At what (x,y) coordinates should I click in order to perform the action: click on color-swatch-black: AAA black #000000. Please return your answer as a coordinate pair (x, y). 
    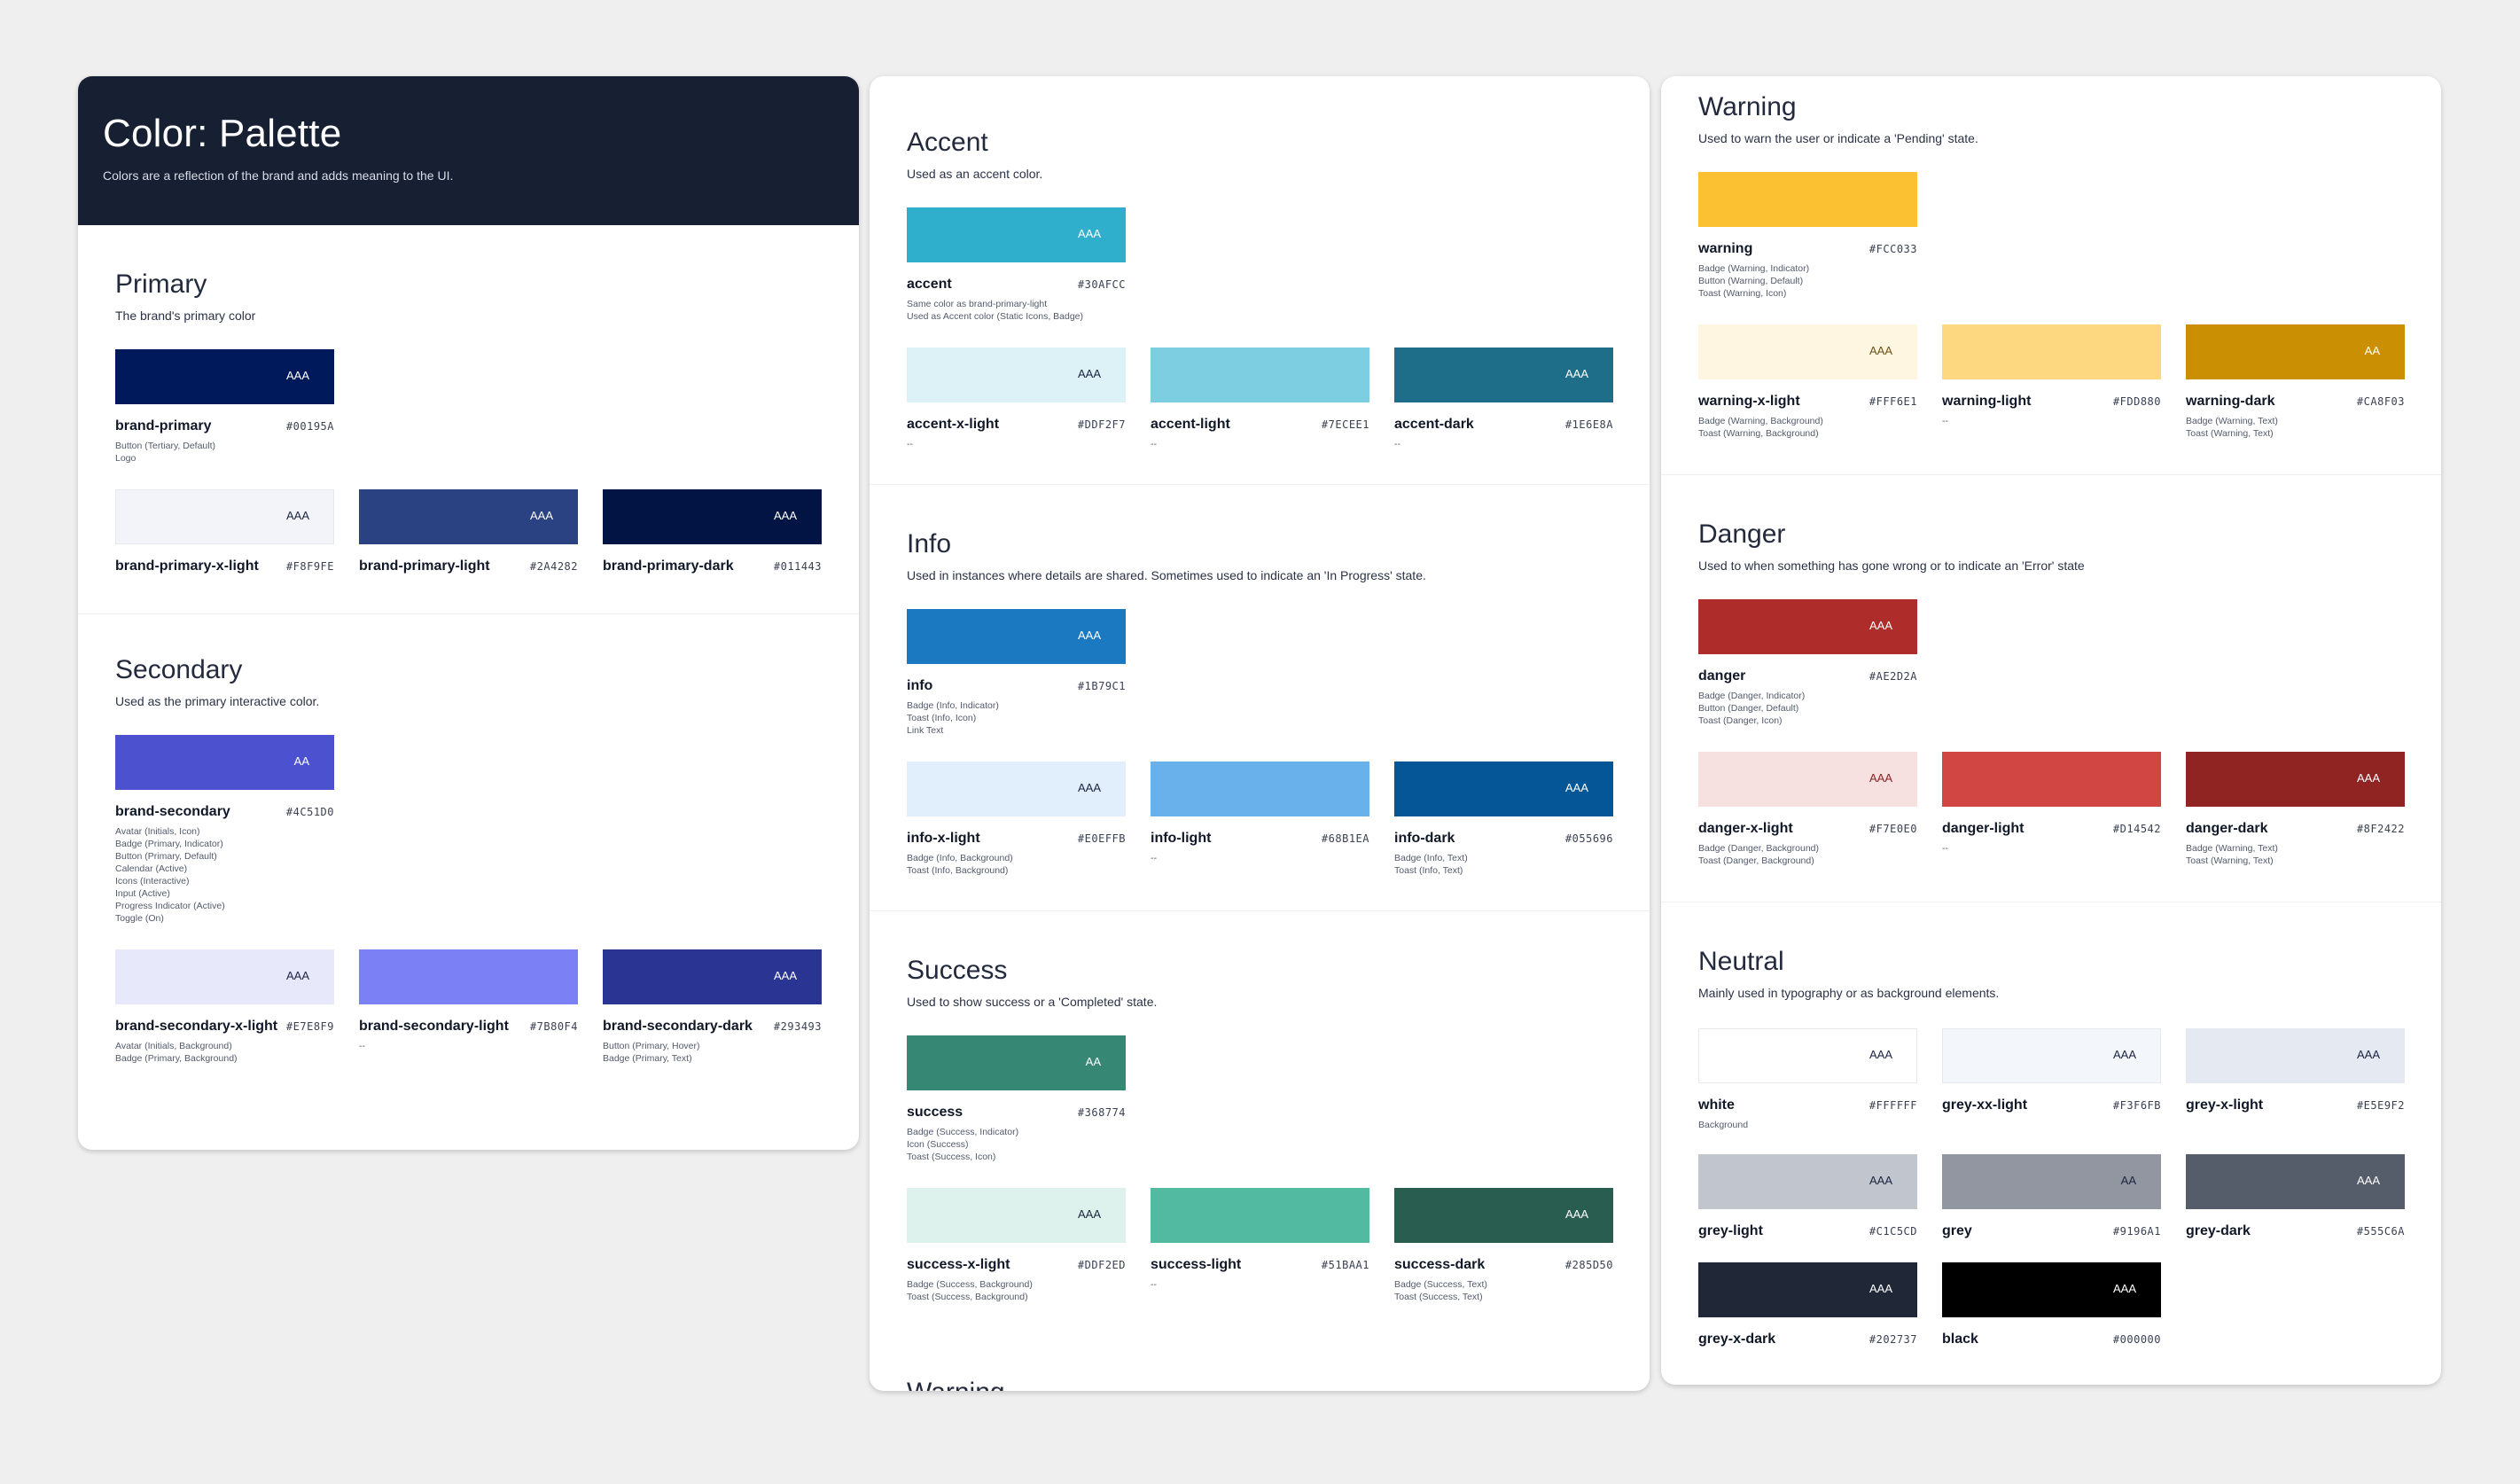
    Looking at the image, I should click on (2051, 1304).